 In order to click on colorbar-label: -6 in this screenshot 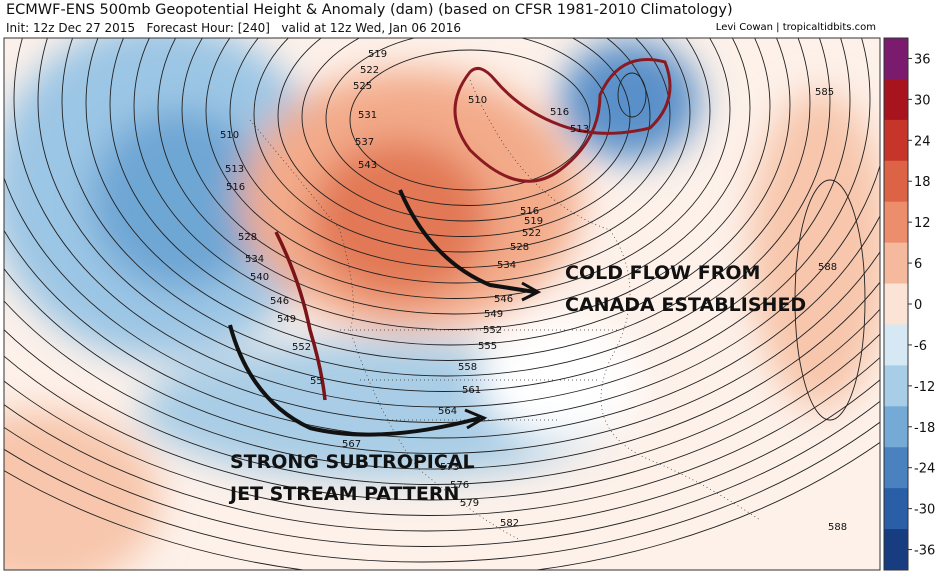, I will do `click(920, 346)`.